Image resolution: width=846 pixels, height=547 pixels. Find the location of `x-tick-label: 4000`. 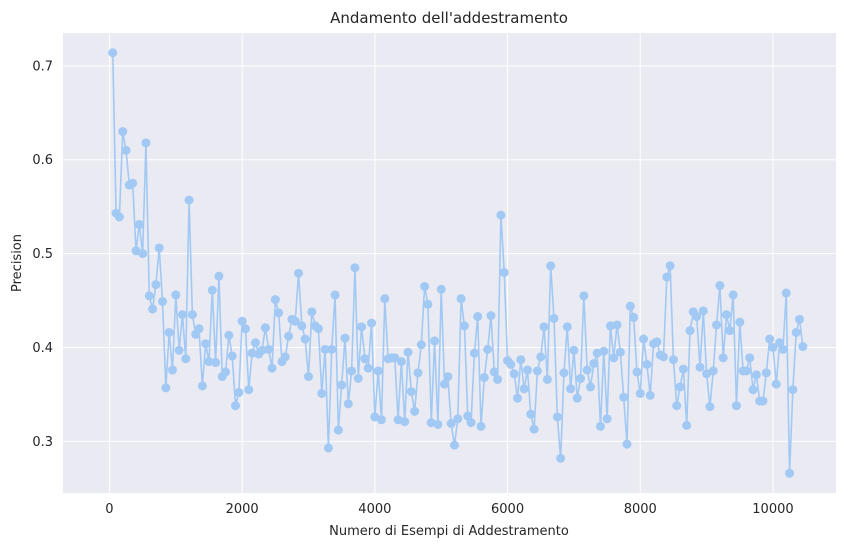

x-tick-label: 4000 is located at coordinates (374, 509).